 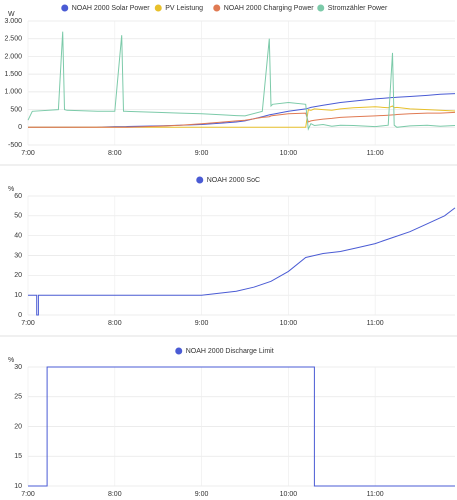 I want to click on legend-label: NOAH 2000 SoC, so click(x=233, y=180).